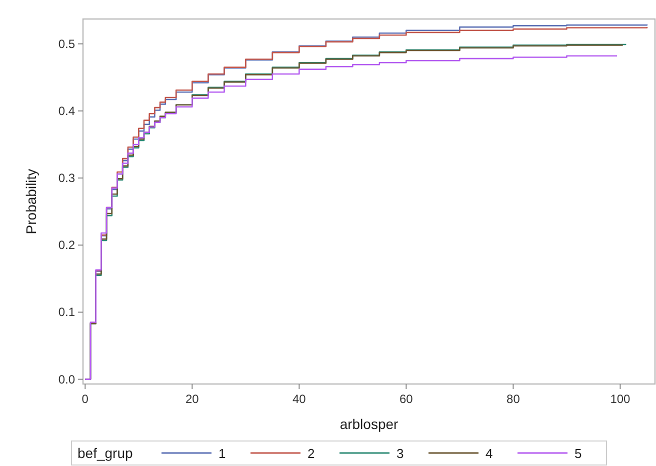 The width and height of the screenshot is (656, 466). What do you see at coordinates (85, 399) in the screenshot?
I see `x-tick-label: 0` at bounding box center [85, 399].